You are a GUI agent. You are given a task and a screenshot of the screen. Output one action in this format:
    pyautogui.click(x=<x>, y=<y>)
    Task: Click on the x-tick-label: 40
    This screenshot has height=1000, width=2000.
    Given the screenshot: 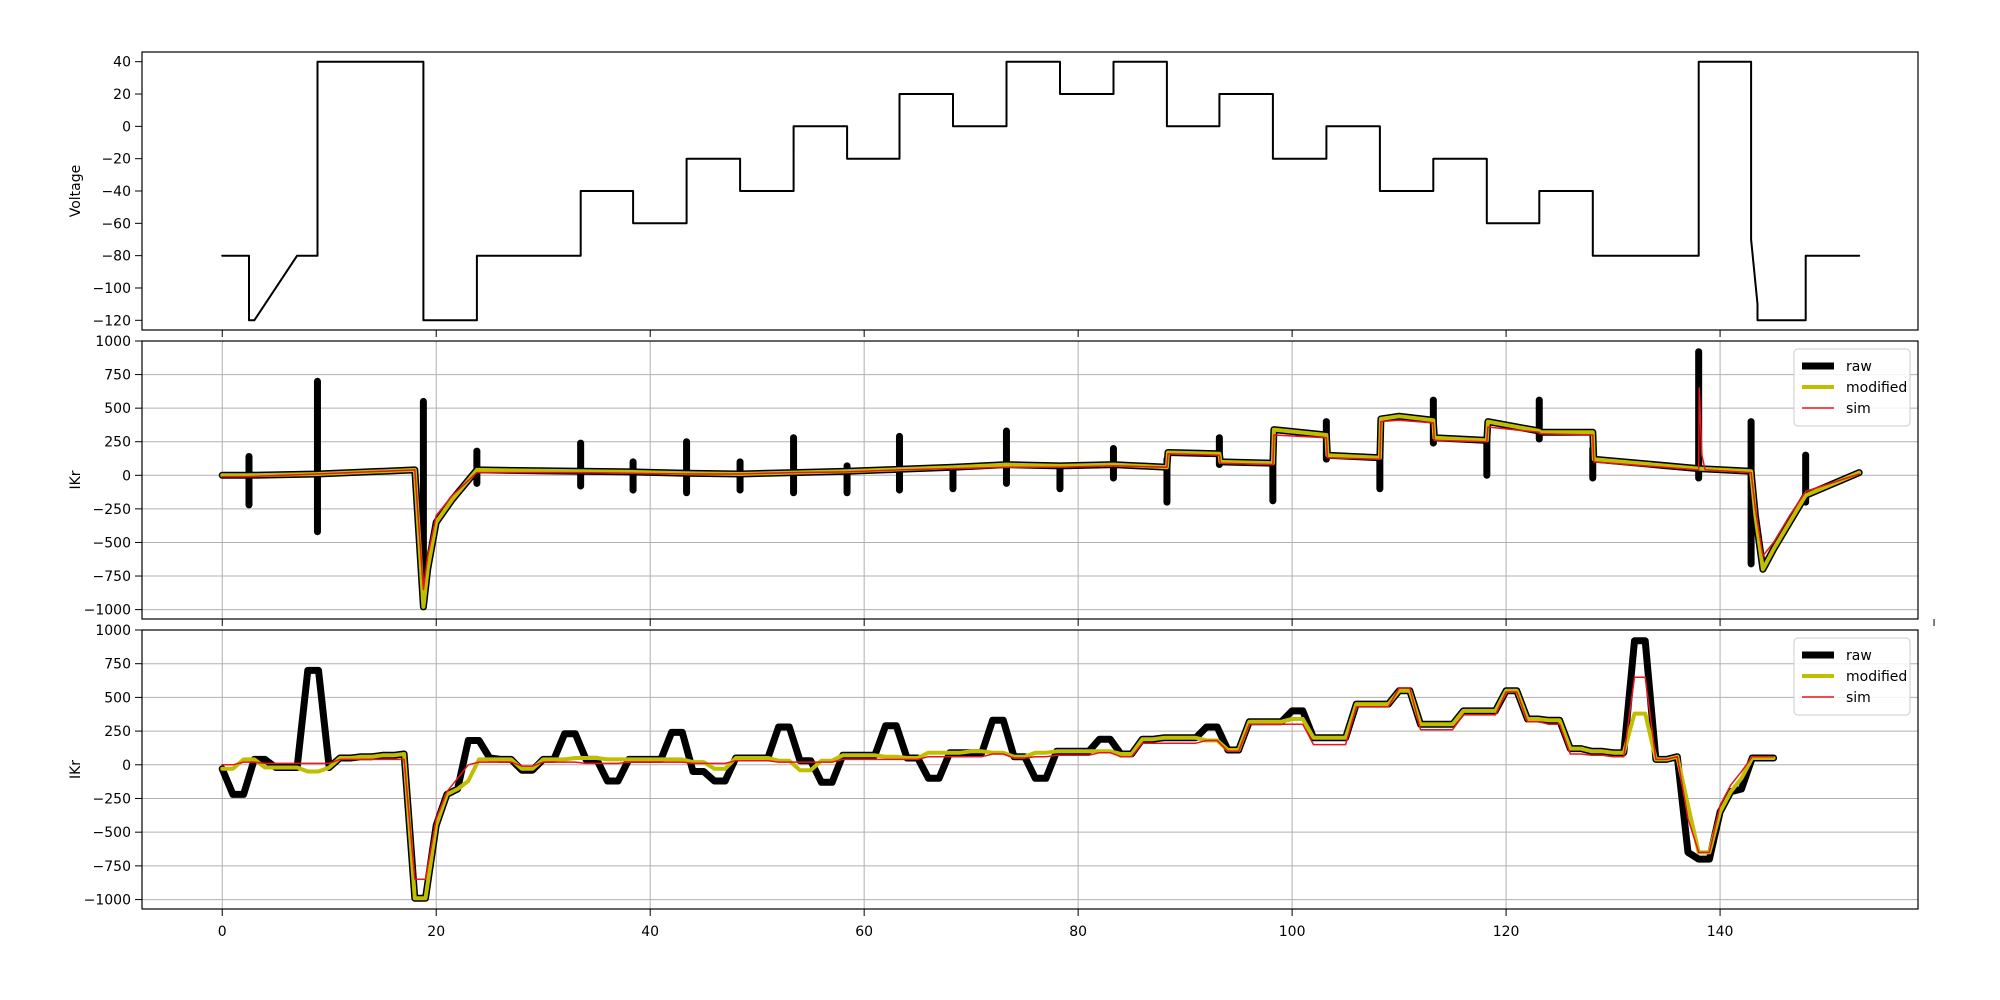 What is the action you would take?
    pyautogui.click(x=650, y=932)
    